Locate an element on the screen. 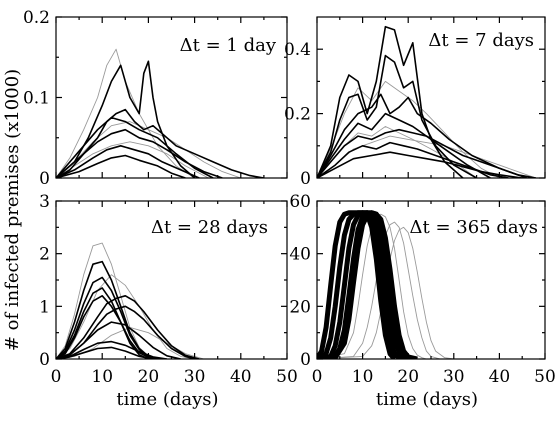  y-tick-label: 3 is located at coordinates (44, 202).